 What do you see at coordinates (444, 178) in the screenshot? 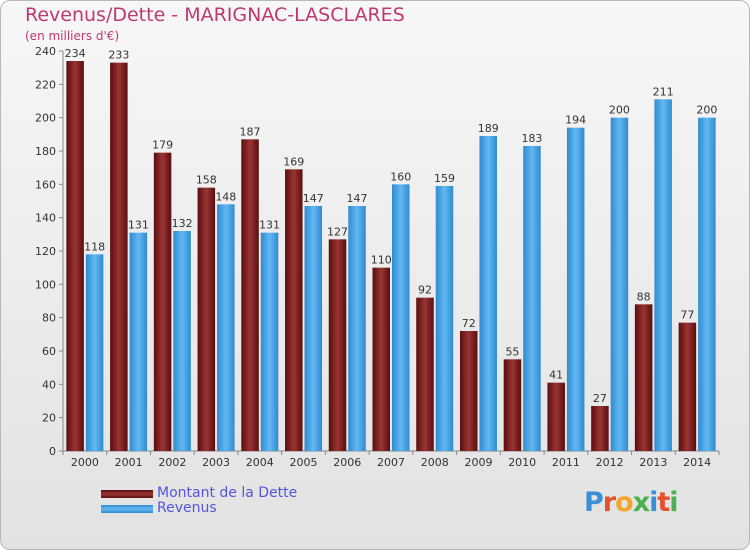
I see `data-label-revenus: 159` at bounding box center [444, 178].